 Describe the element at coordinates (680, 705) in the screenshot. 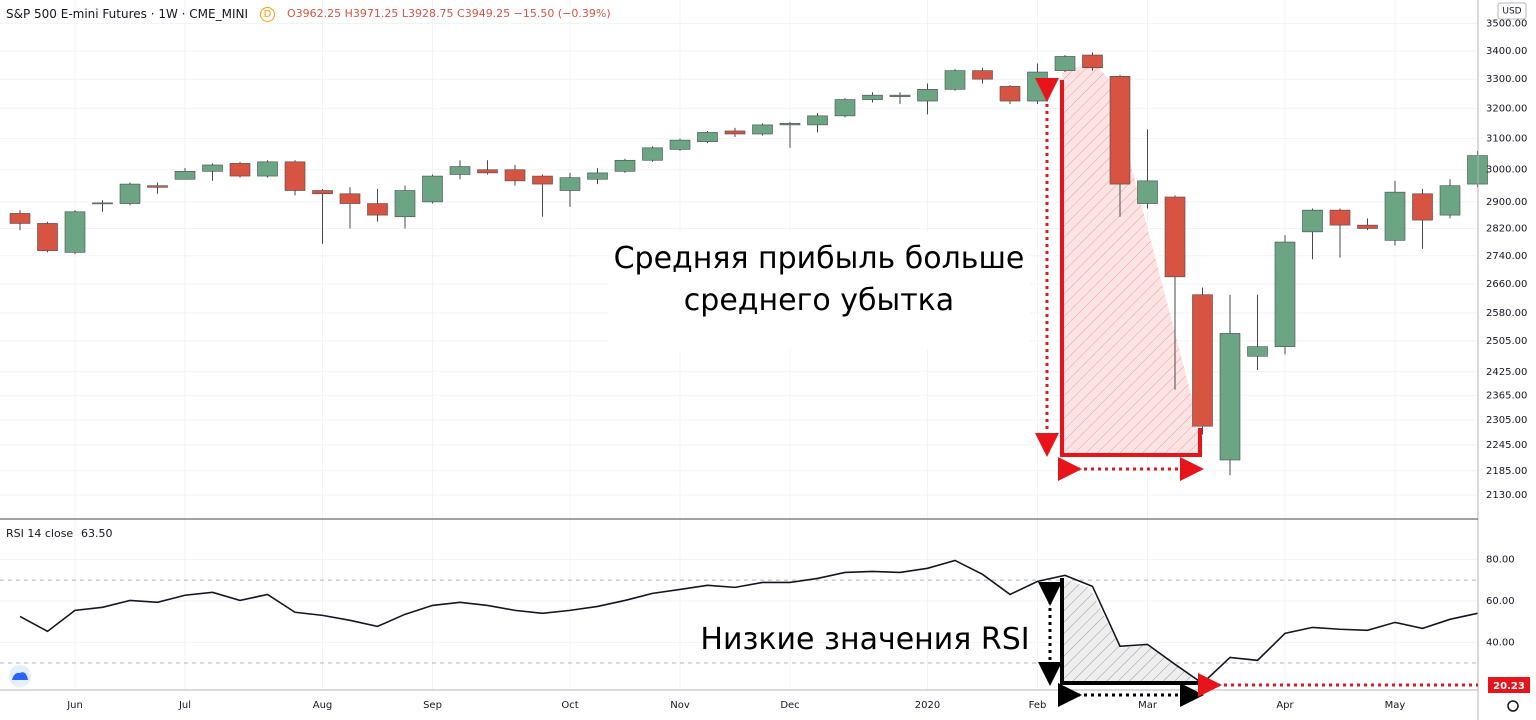

I see `x-tick-label: Nov` at that location.